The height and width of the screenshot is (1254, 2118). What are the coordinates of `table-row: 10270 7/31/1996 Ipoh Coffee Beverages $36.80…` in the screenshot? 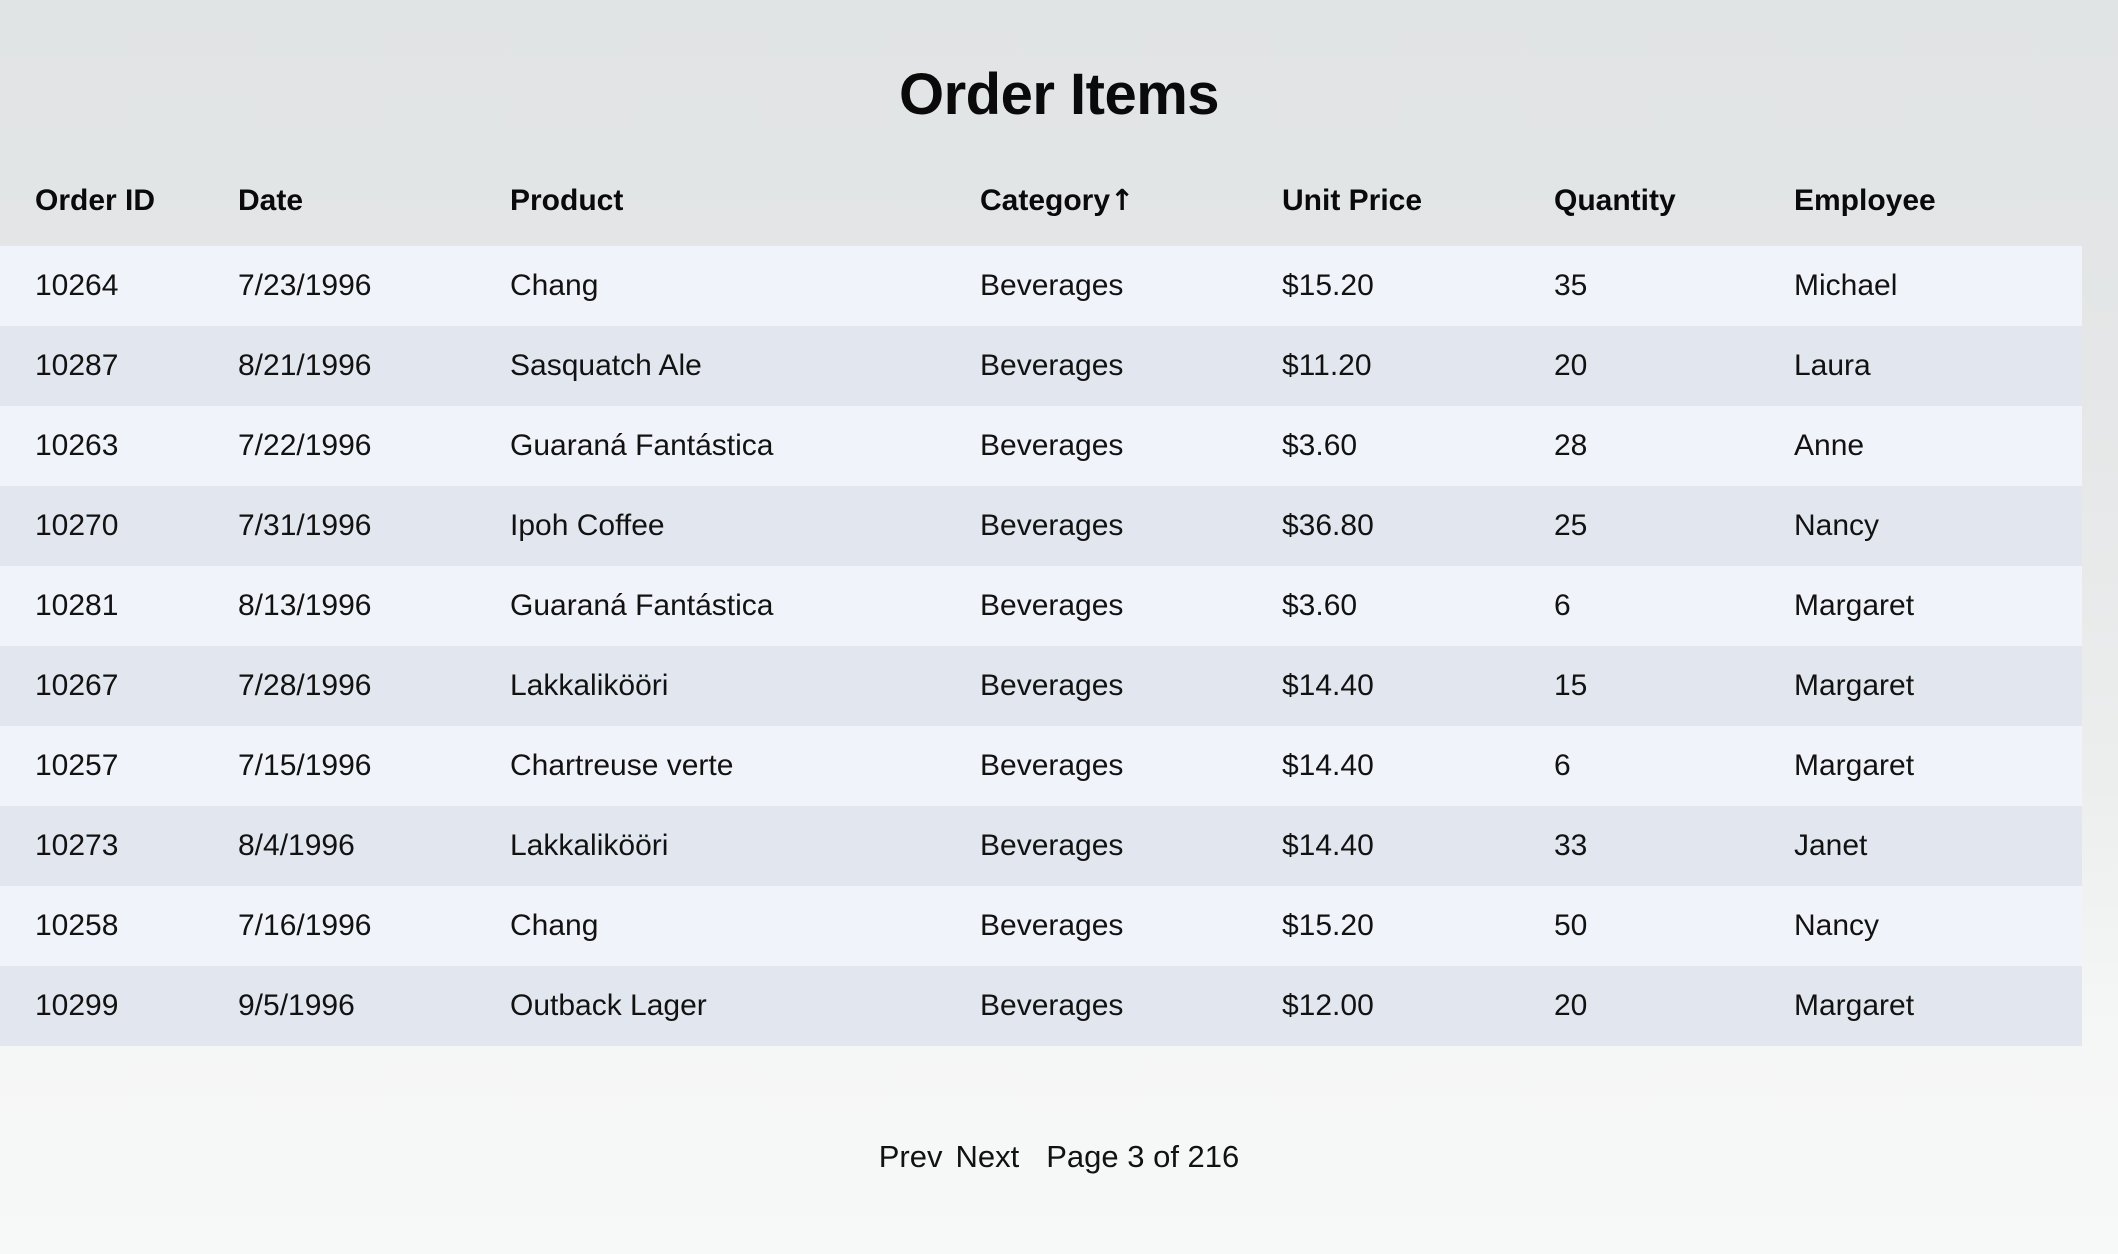 It's located at (1041, 526).